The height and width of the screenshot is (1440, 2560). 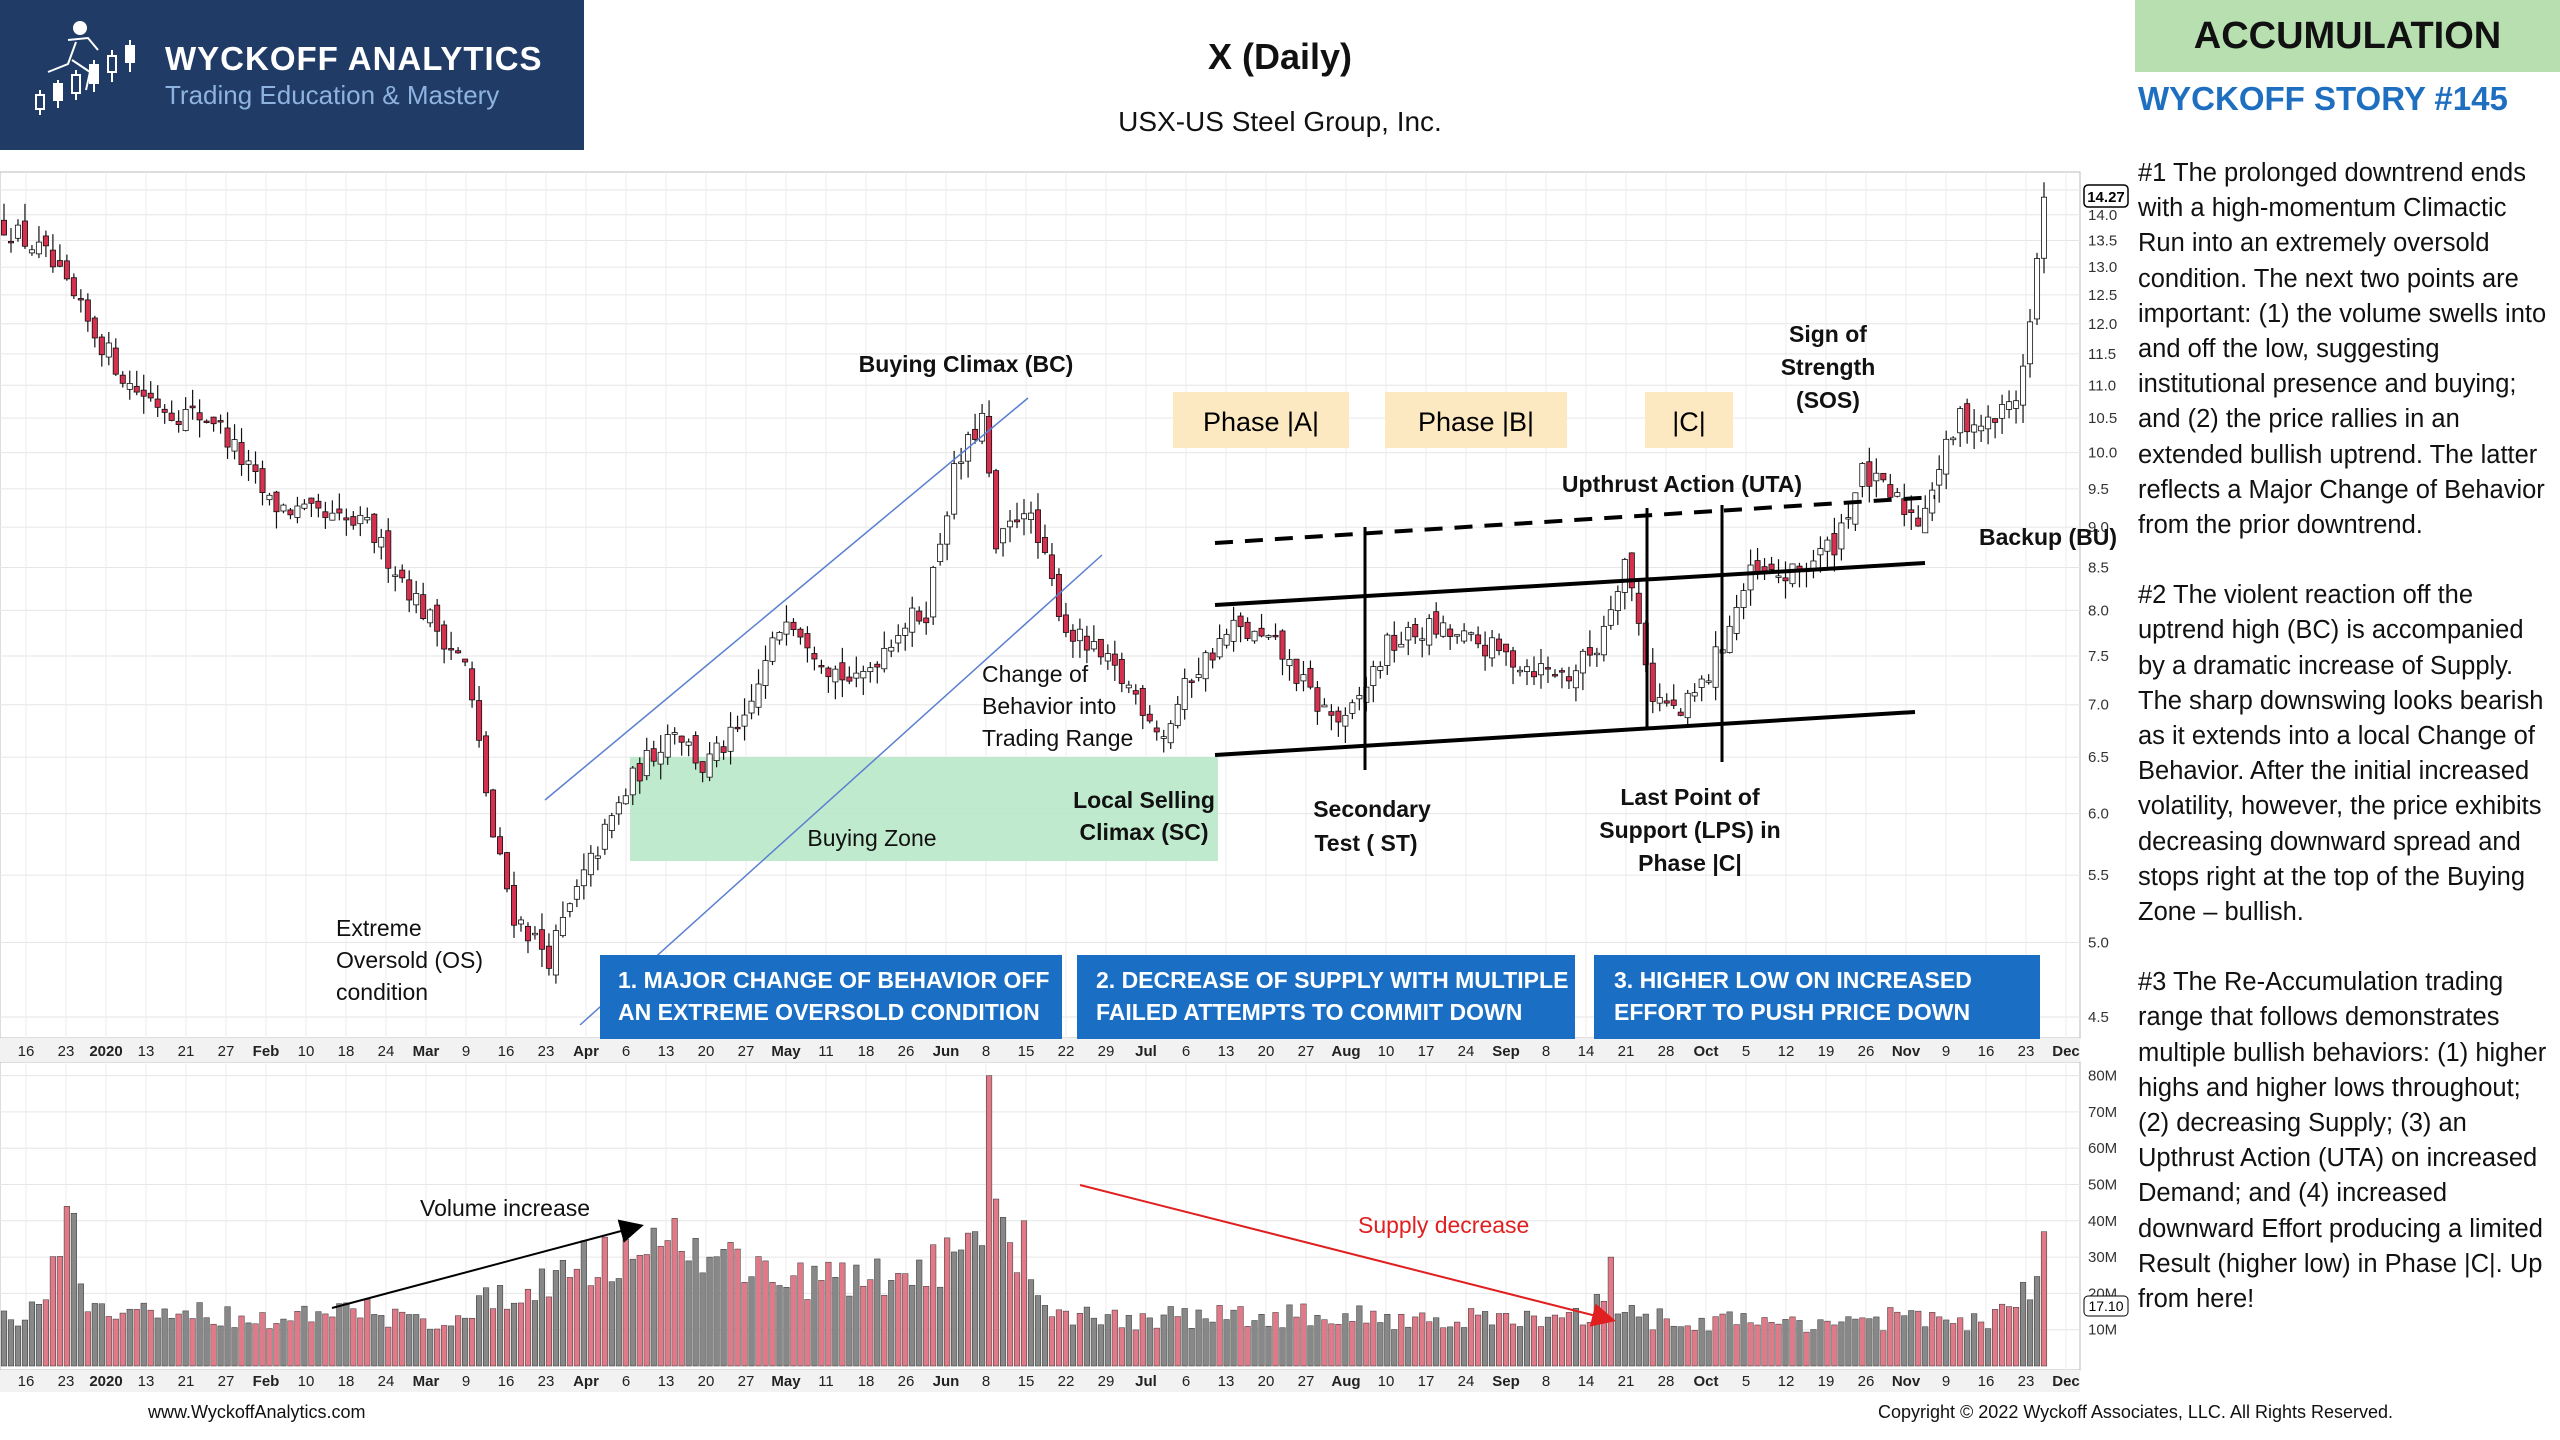 I want to click on date-tick-label: Nov, so click(x=1906, y=1381).